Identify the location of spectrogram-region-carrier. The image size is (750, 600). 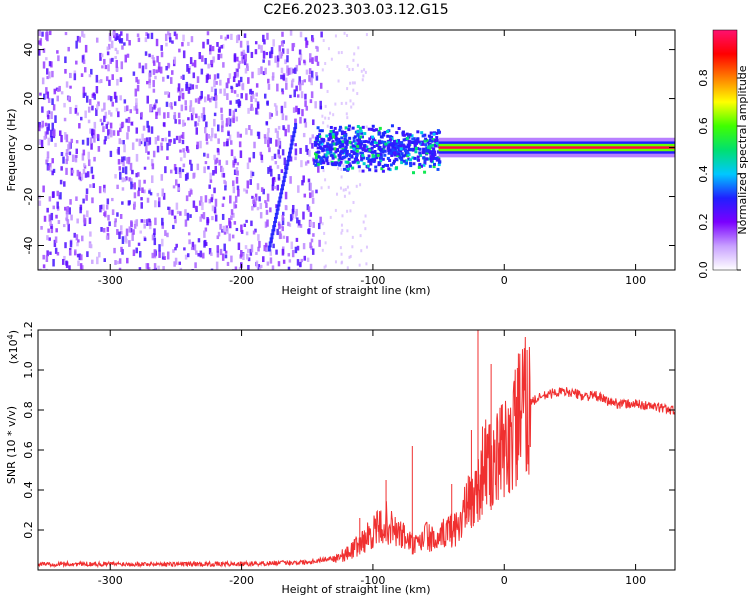
(556, 147).